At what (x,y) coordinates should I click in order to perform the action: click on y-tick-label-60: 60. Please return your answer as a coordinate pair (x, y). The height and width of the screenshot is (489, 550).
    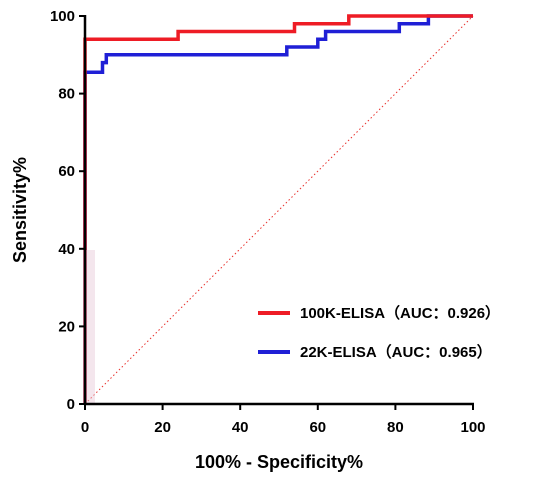
    Looking at the image, I should click on (66, 171).